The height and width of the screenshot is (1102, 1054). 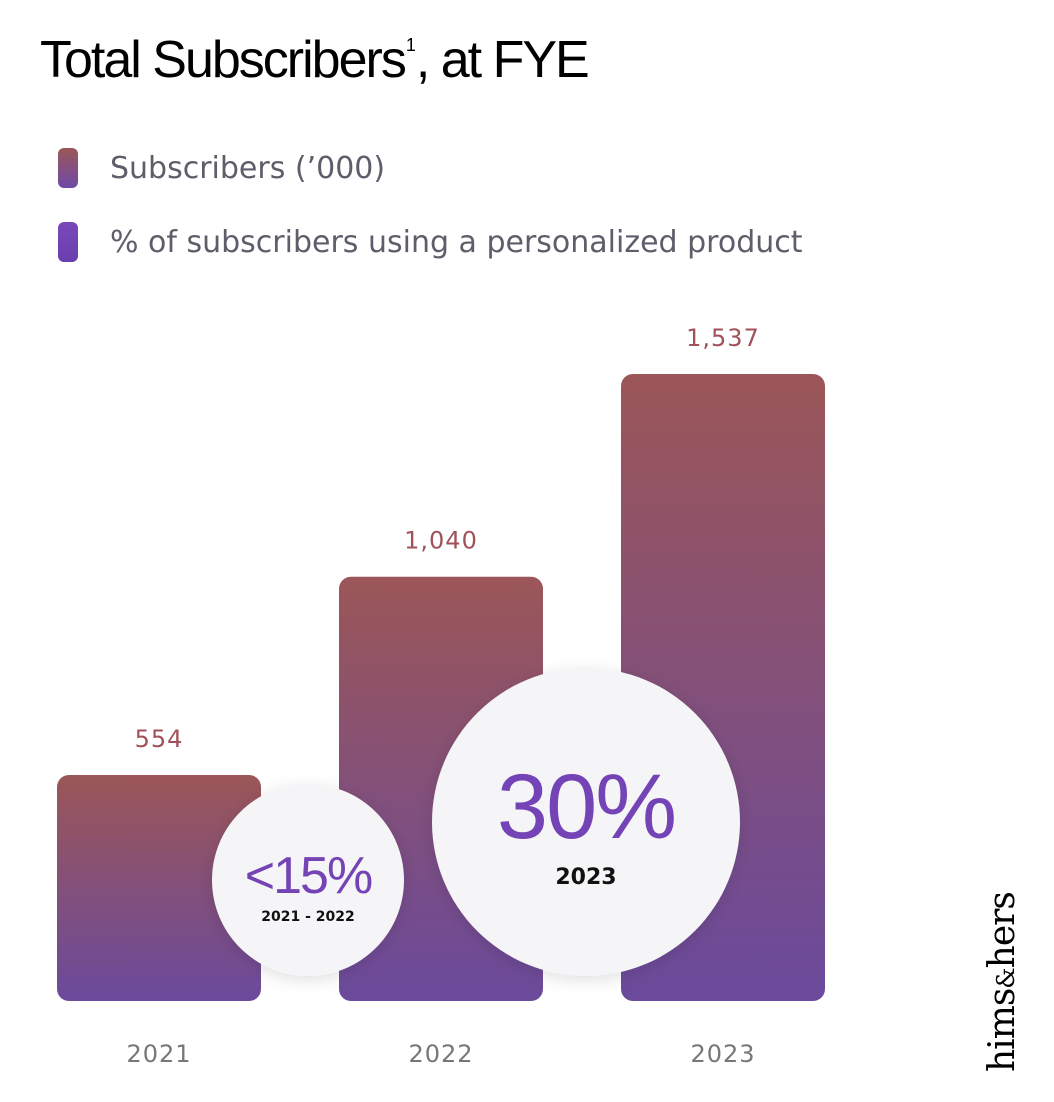 I want to click on value-label-2023: 1,537, so click(x=723, y=338).